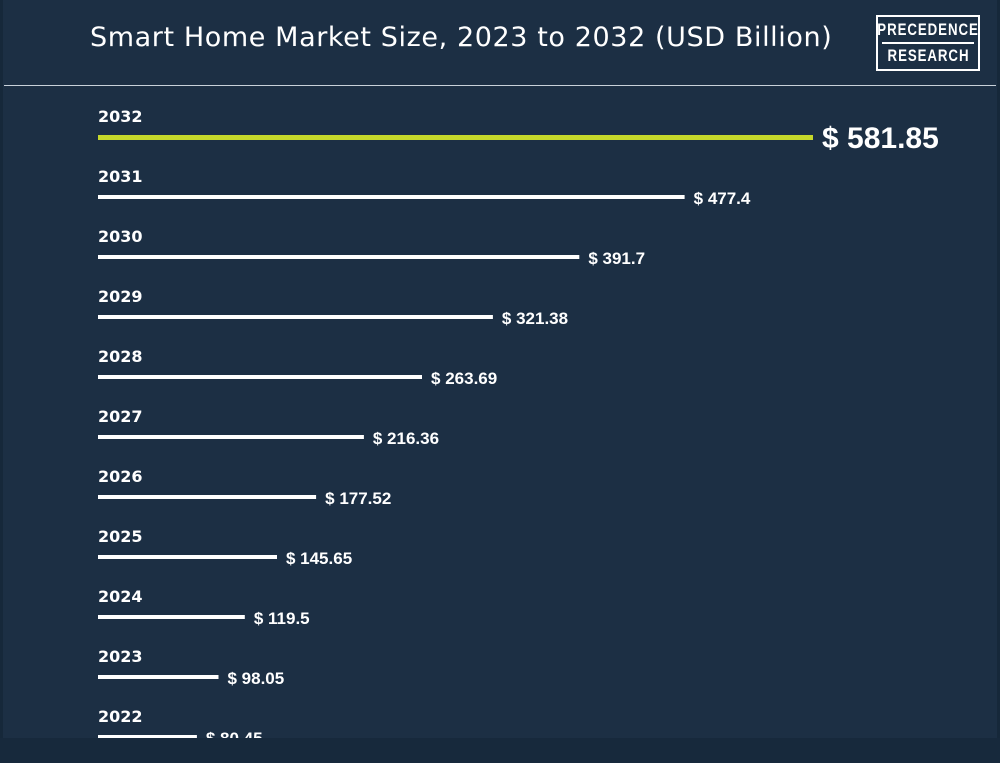  Describe the element at coordinates (295, 317) in the screenshot. I see `bar-2029` at that location.